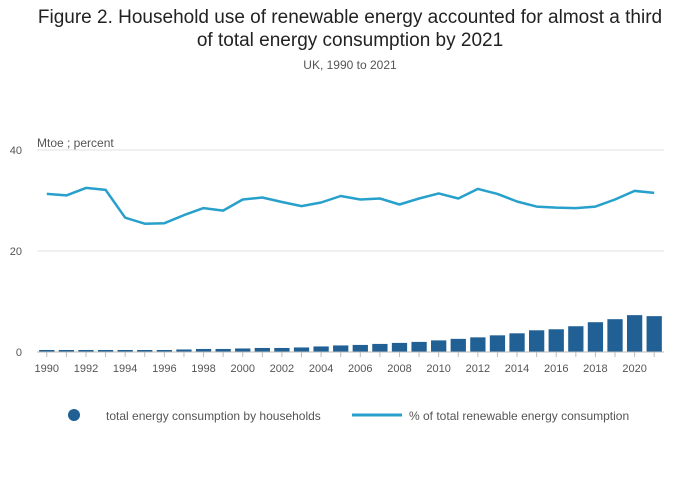 The width and height of the screenshot is (700, 502). What do you see at coordinates (497, 343) in the screenshot?
I see `bar-2013` at bounding box center [497, 343].